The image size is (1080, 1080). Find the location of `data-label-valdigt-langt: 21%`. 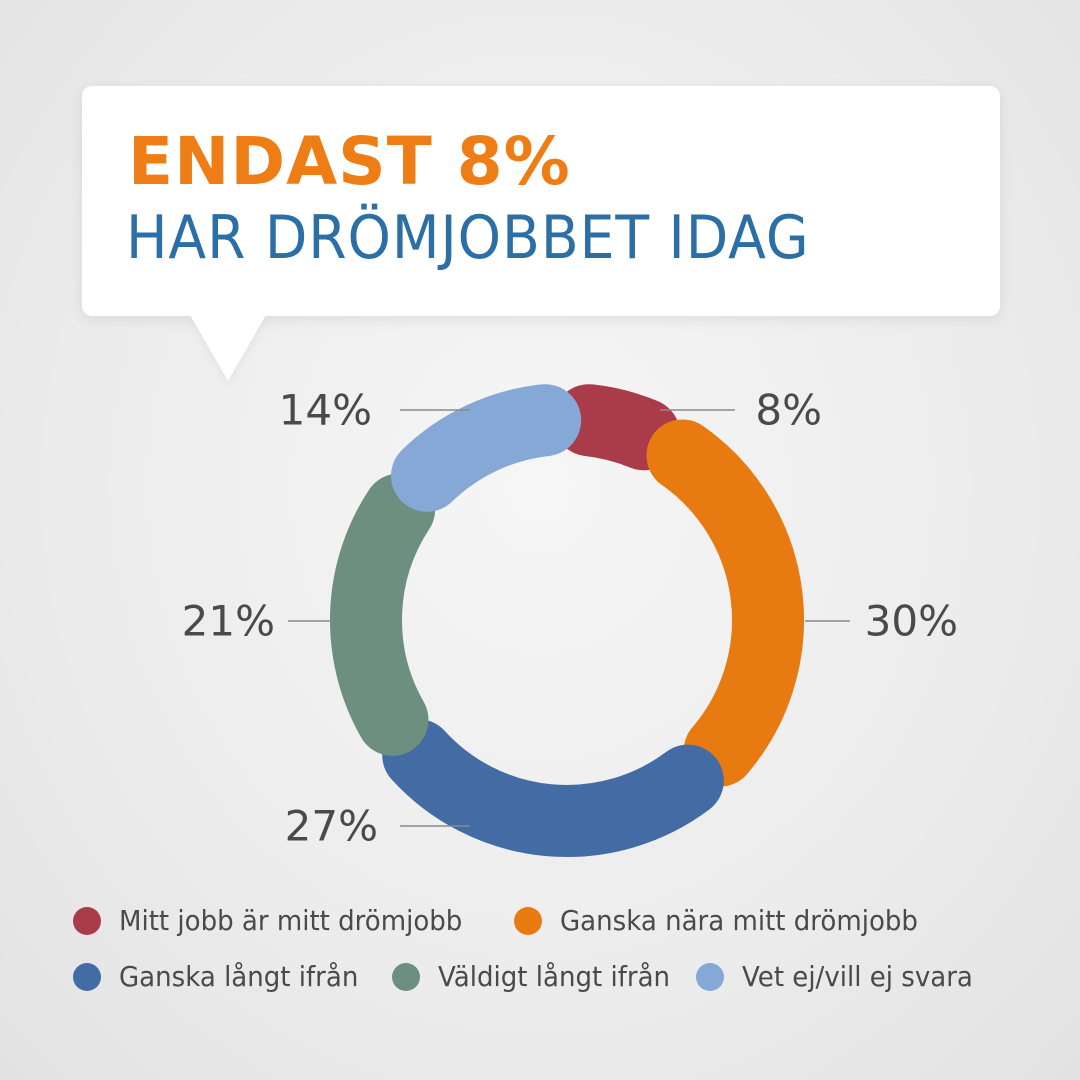

data-label-valdigt-langt: 21% is located at coordinates (228, 621).